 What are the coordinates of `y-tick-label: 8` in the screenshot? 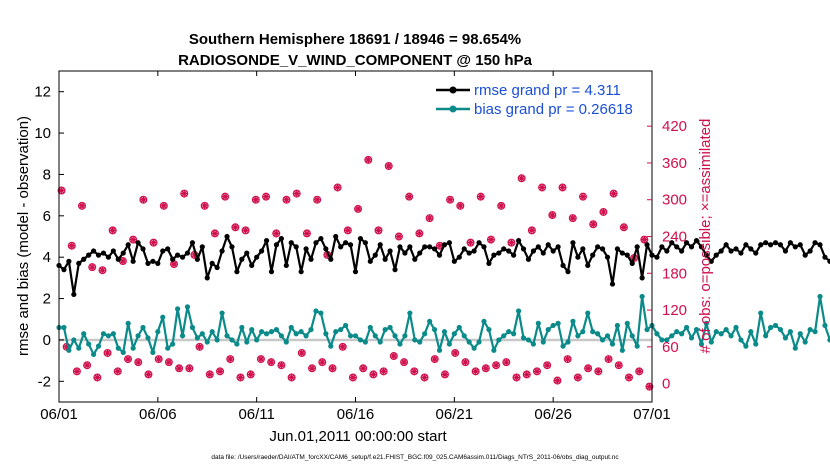 It's located at (47, 174).